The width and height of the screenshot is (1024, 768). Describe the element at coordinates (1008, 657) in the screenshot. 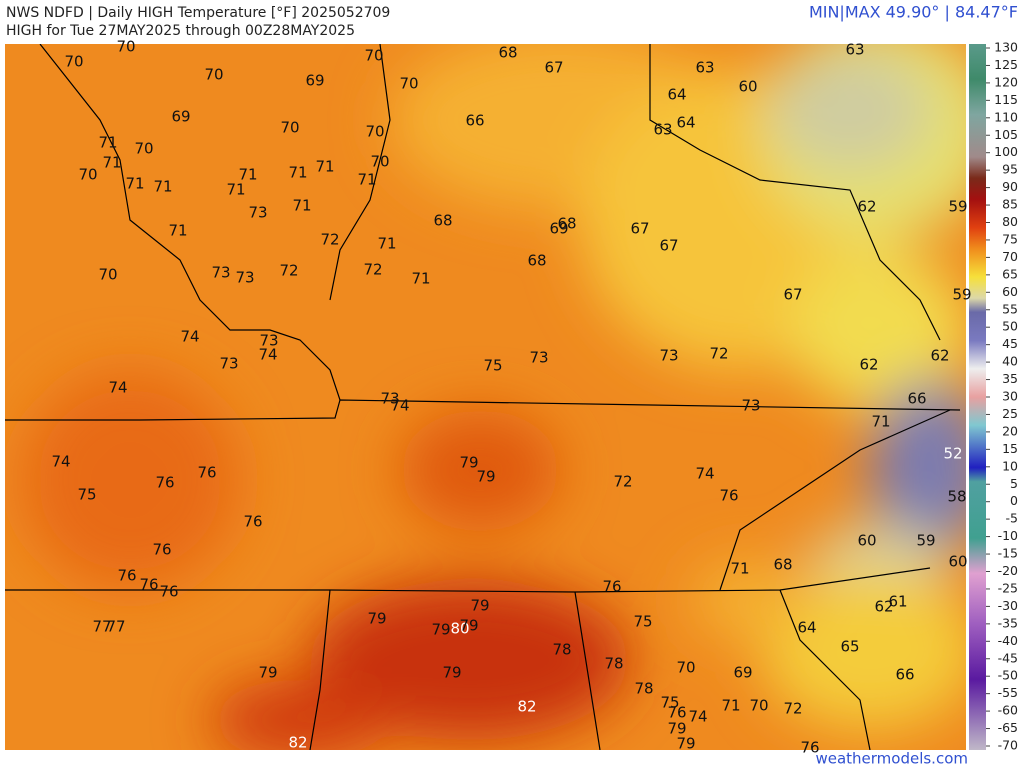

I see `colorbar-label: -45` at that location.